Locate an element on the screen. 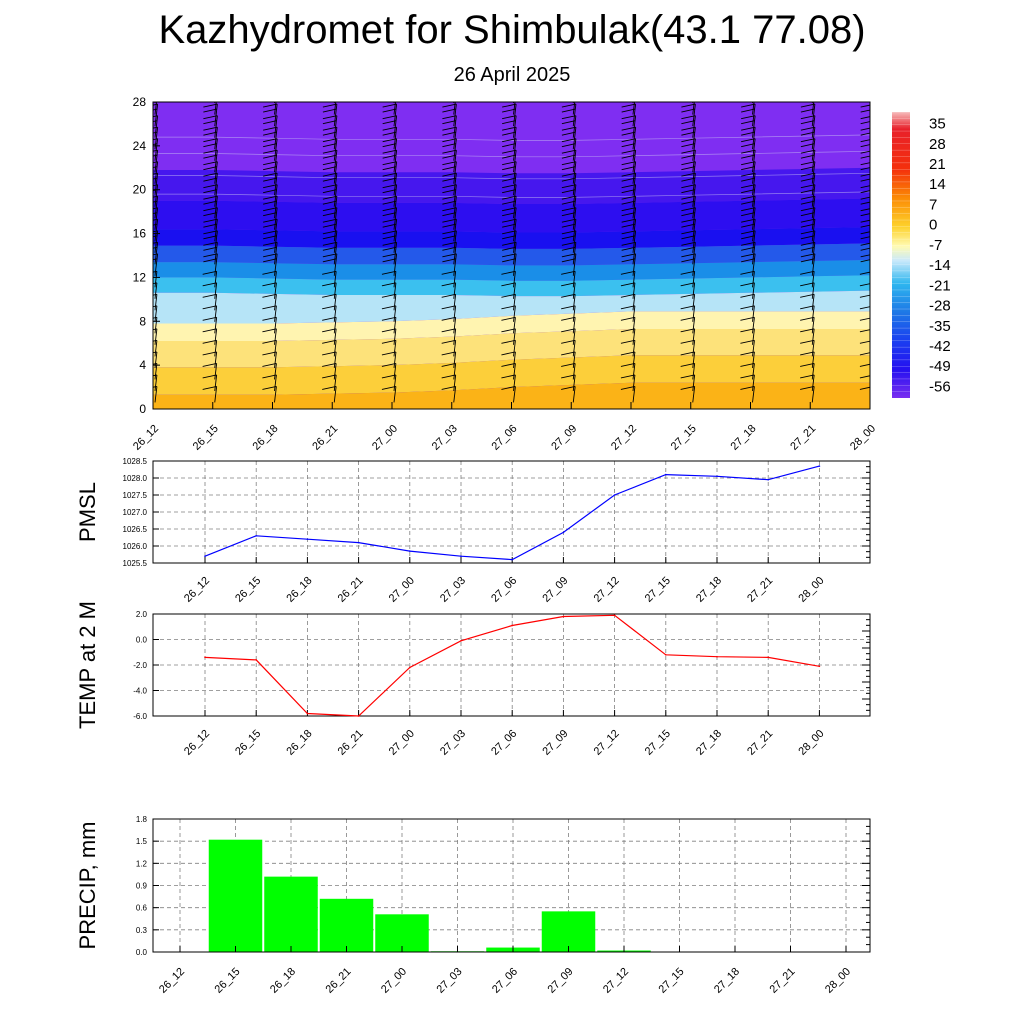 This screenshot has width=1024, height=1024. colorbar-label: -28 is located at coordinates (940, 306).